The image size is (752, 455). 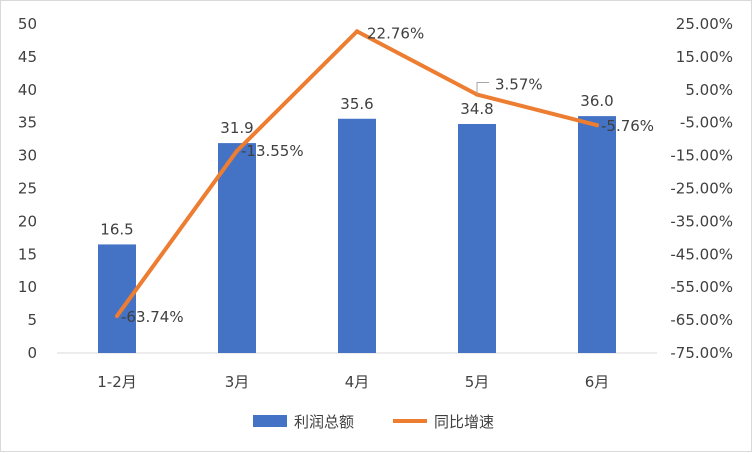 What do you see at coordinates (704, 24) in the screenshot?
I see `y-right-tick-label: 25.00%` at bounding box center [704, 24].